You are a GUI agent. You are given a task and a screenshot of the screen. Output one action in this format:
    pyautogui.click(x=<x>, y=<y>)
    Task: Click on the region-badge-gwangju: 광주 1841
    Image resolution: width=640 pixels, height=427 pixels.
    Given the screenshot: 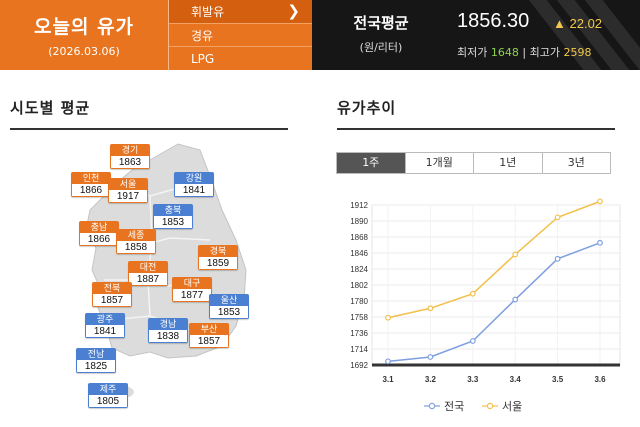 What is the action you would take?
    pyautogui.click(x=105, y=325)
    